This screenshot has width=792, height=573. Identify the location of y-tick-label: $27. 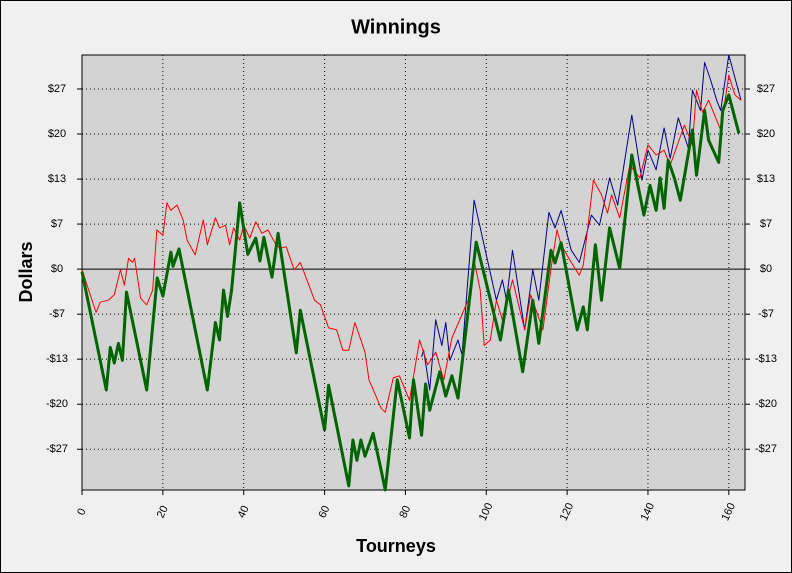
(57, 89).